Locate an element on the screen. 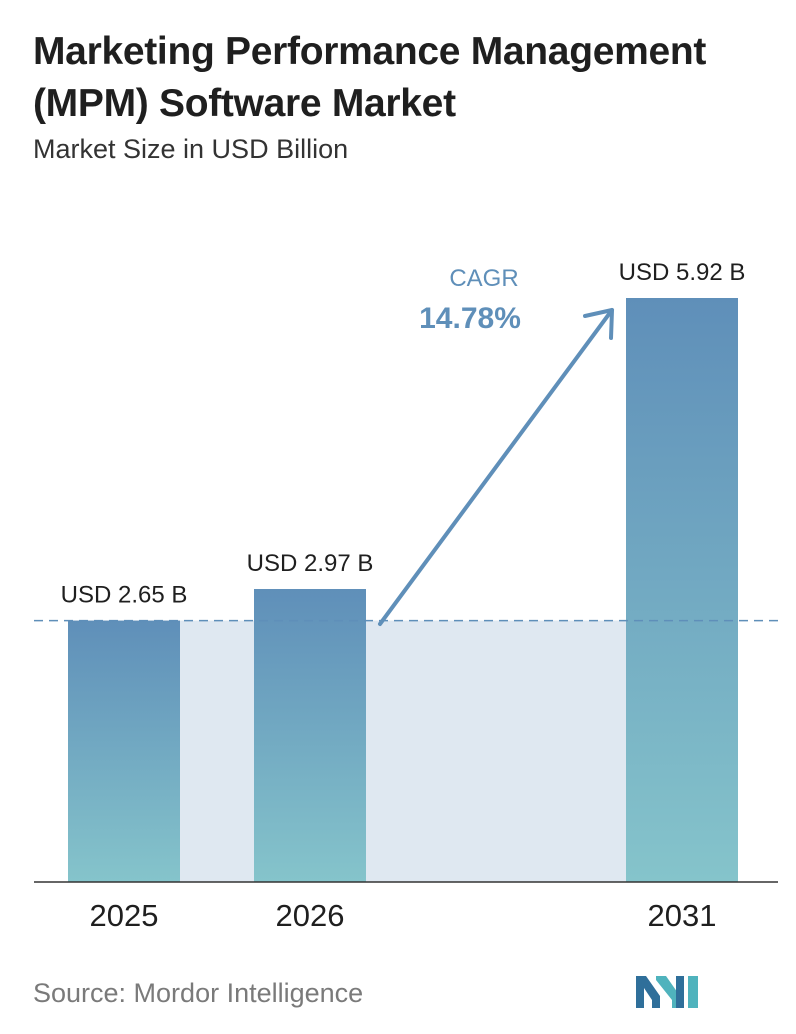  value-label-2031: USD 5.92 B is located at coordinates (682, 272).